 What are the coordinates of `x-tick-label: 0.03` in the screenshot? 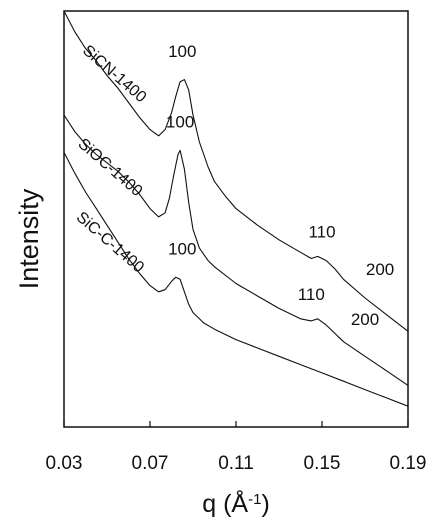 It's located at (64, 463).